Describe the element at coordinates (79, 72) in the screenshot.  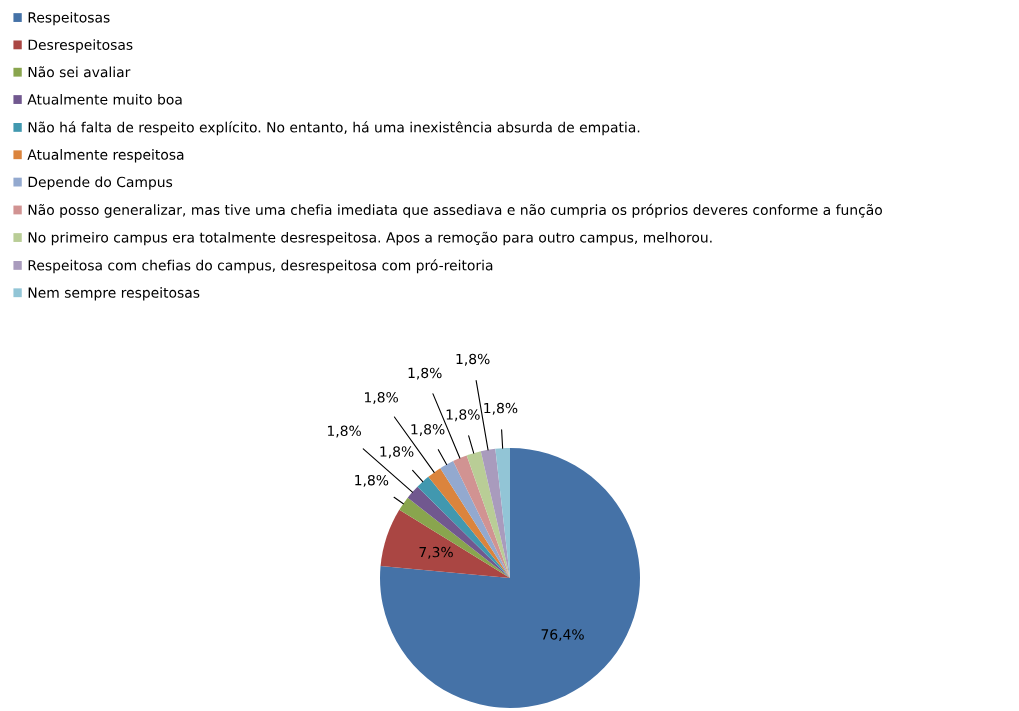
I see `legend-label: Não sei avaliar` at that location.